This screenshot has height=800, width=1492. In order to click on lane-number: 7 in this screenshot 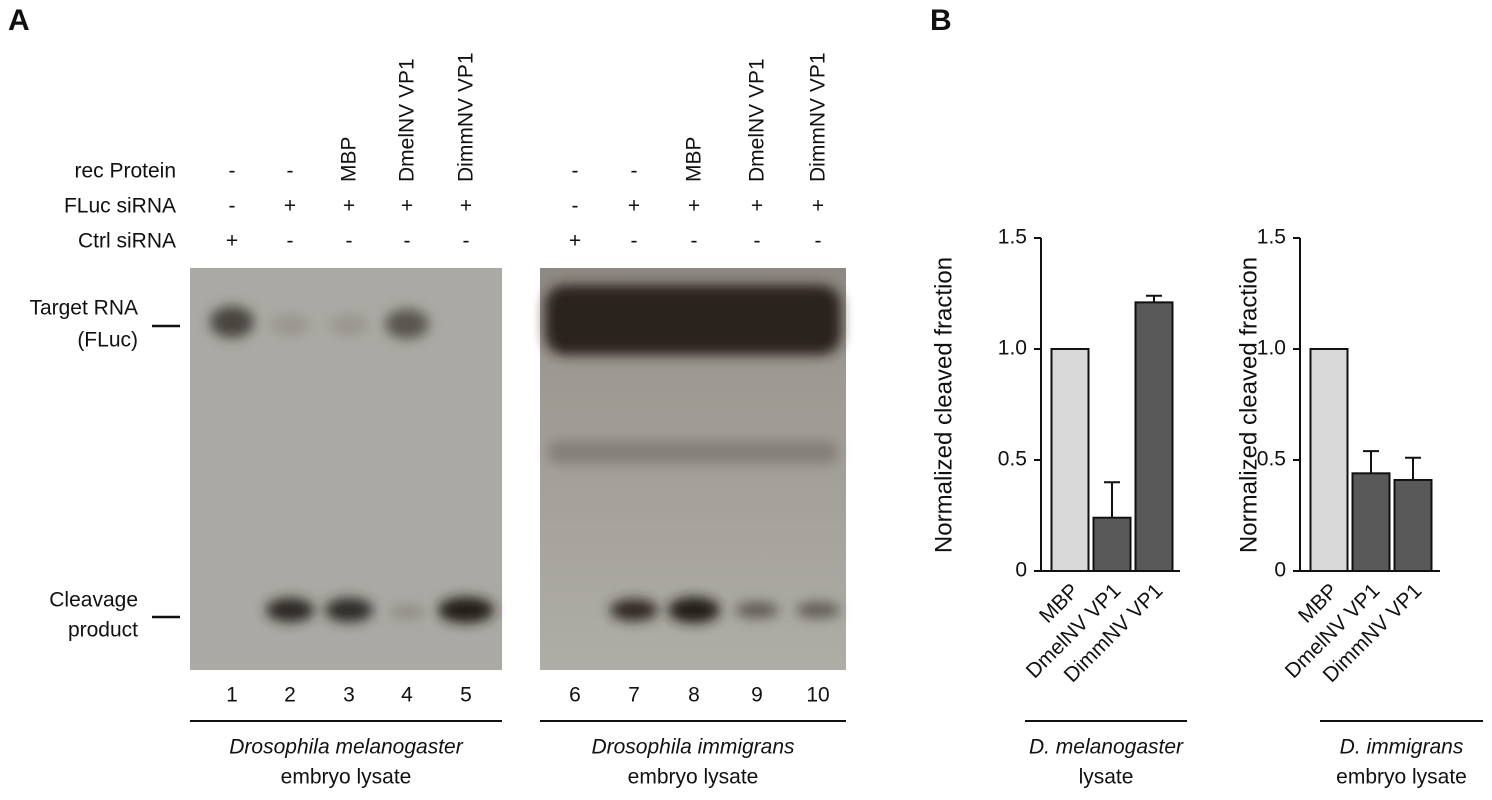, I will do `click(634, 695)`.